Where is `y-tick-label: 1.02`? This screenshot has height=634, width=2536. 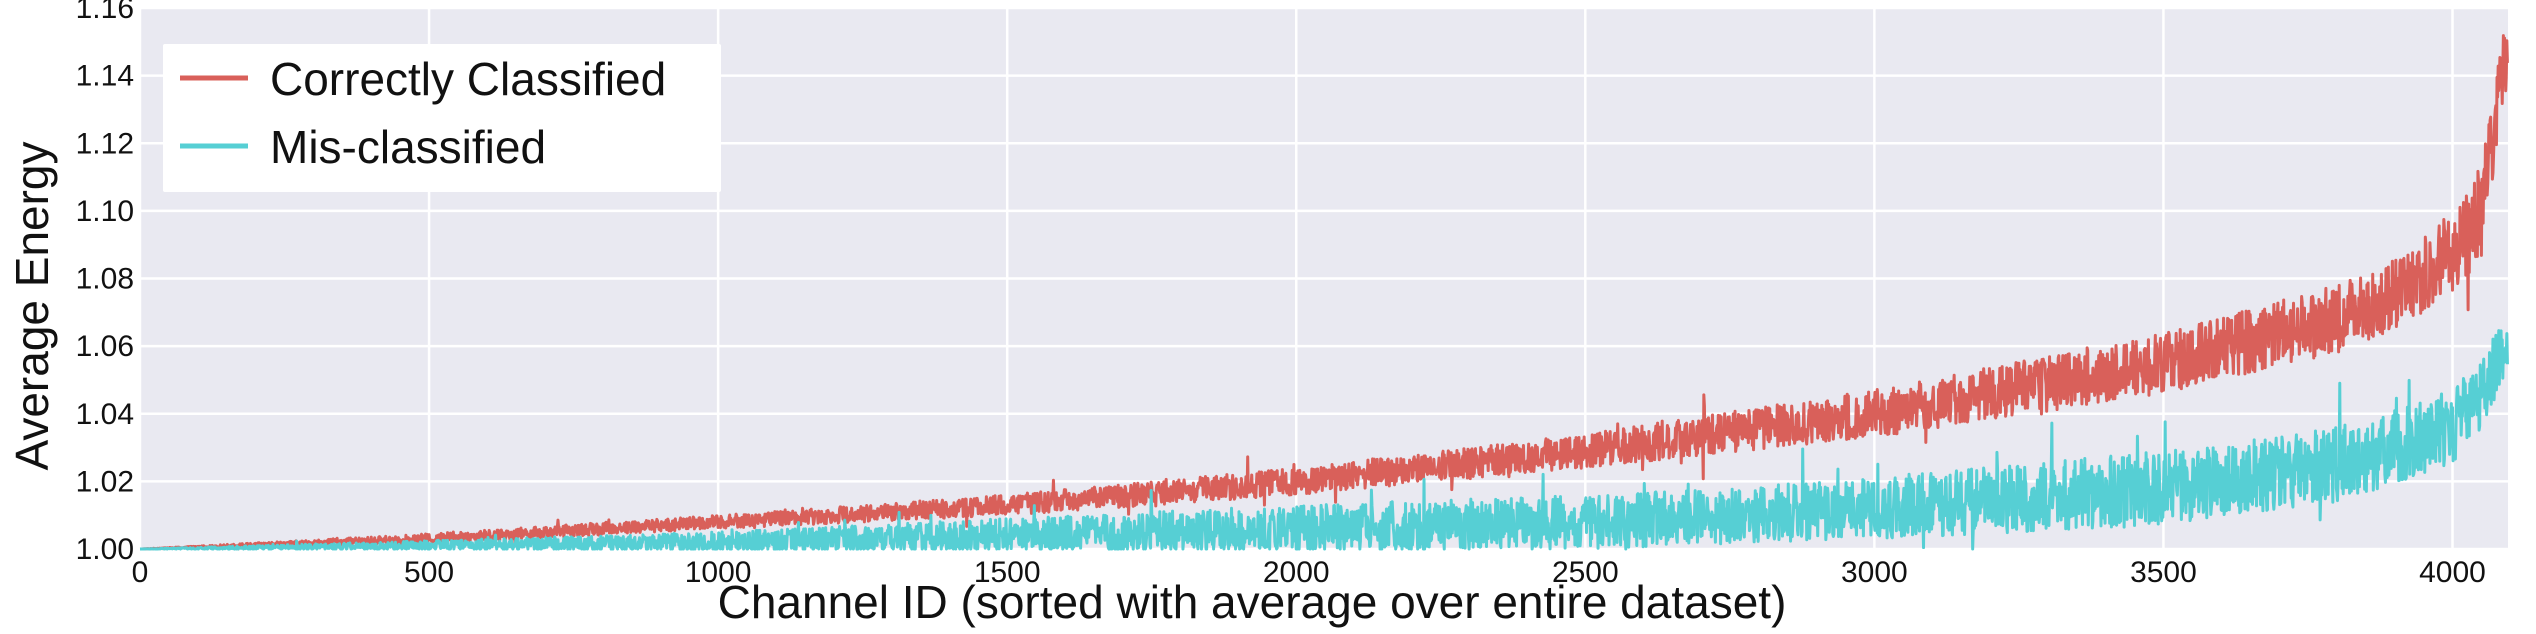
y-tick-label: 1.02 is located at coordinates (105, 481).